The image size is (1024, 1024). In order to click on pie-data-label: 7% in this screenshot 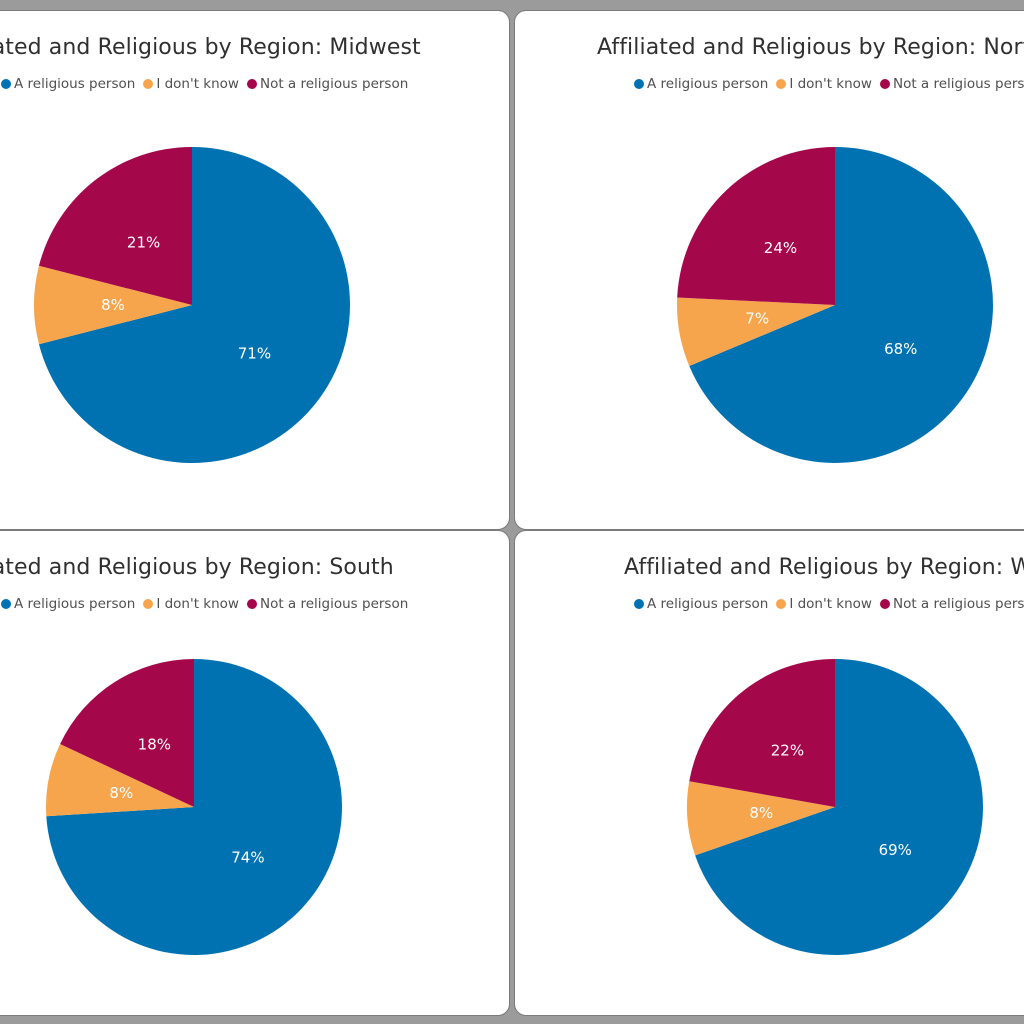, I will do `click(757, 319)`.